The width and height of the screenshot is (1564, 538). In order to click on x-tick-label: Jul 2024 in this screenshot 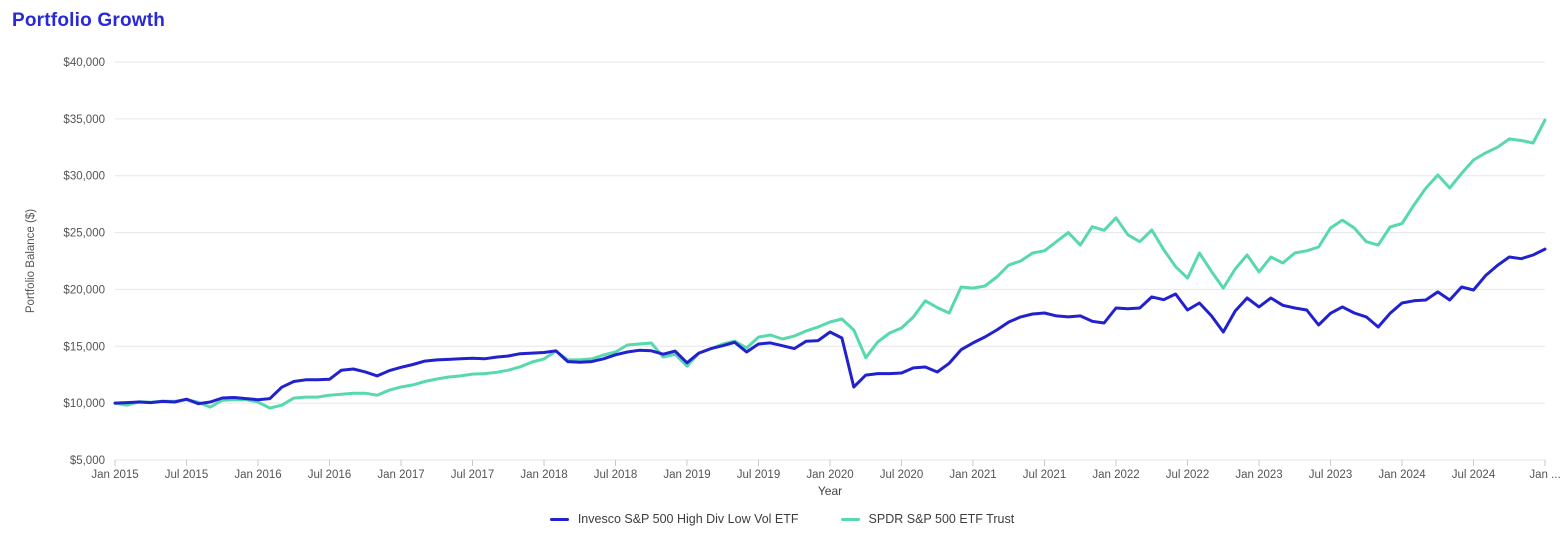, I will do `click(1474, 475)`.